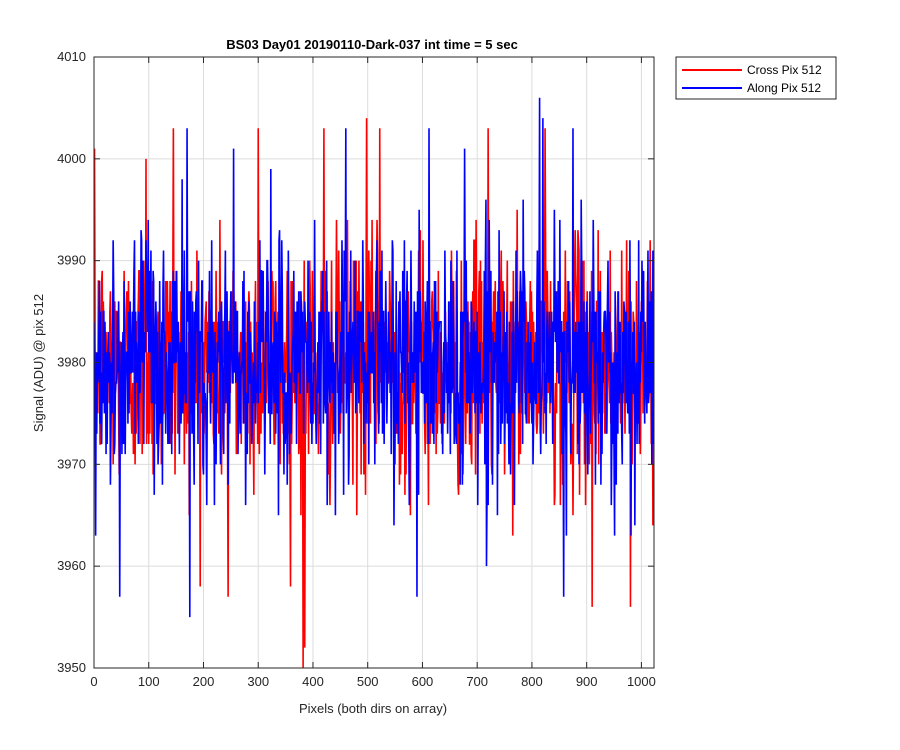 The height and width of the screenshot is (750, 900). I want to click on x-tick-label: 900, so click(587, 681).